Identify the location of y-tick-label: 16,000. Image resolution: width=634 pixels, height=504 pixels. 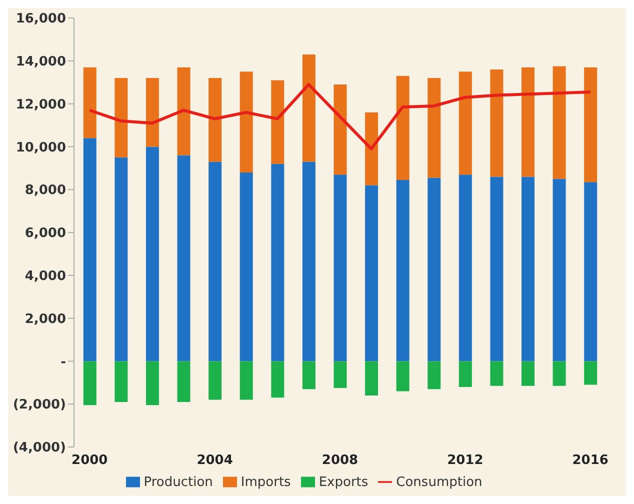
(41, 19).